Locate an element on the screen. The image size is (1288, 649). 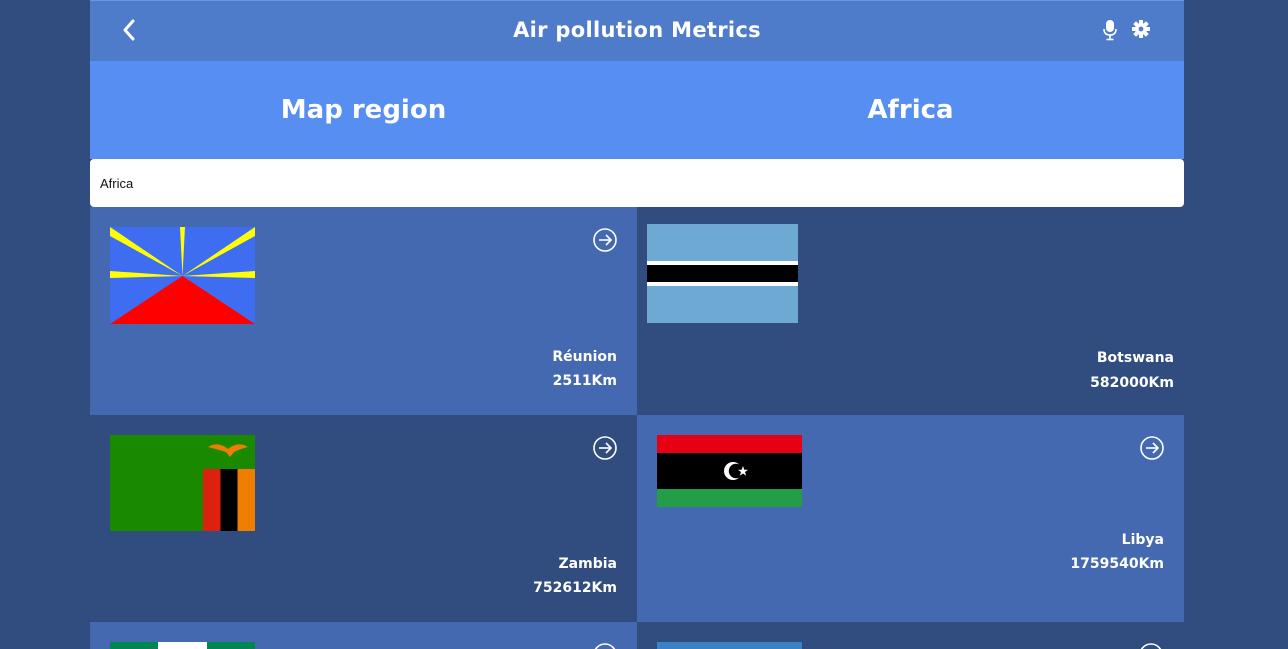
region-value: Africa is located at coordinates (910, 110).